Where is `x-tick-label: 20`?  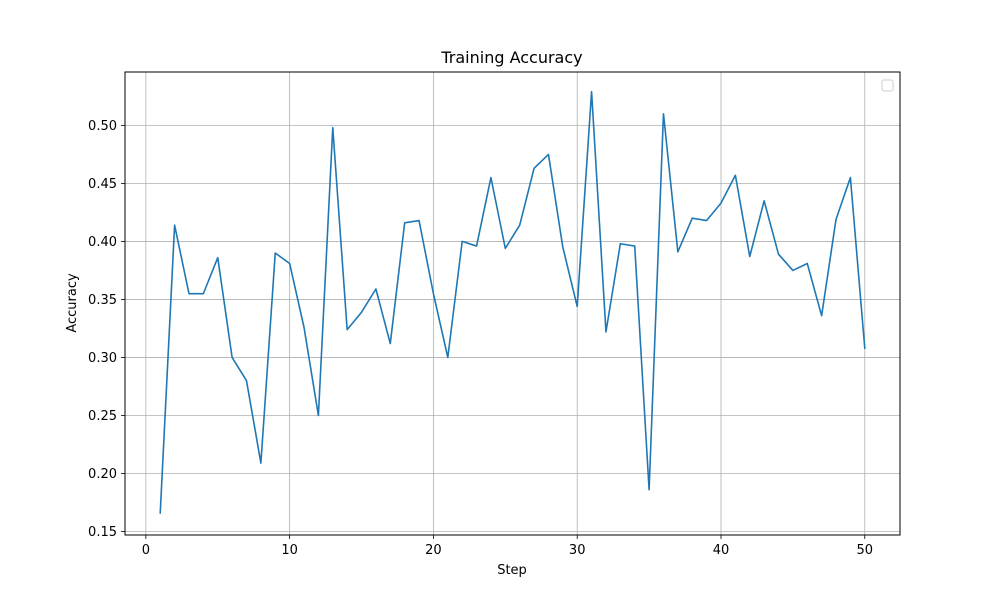
x-tick-label: 20 is located at coordinates (433, 550).